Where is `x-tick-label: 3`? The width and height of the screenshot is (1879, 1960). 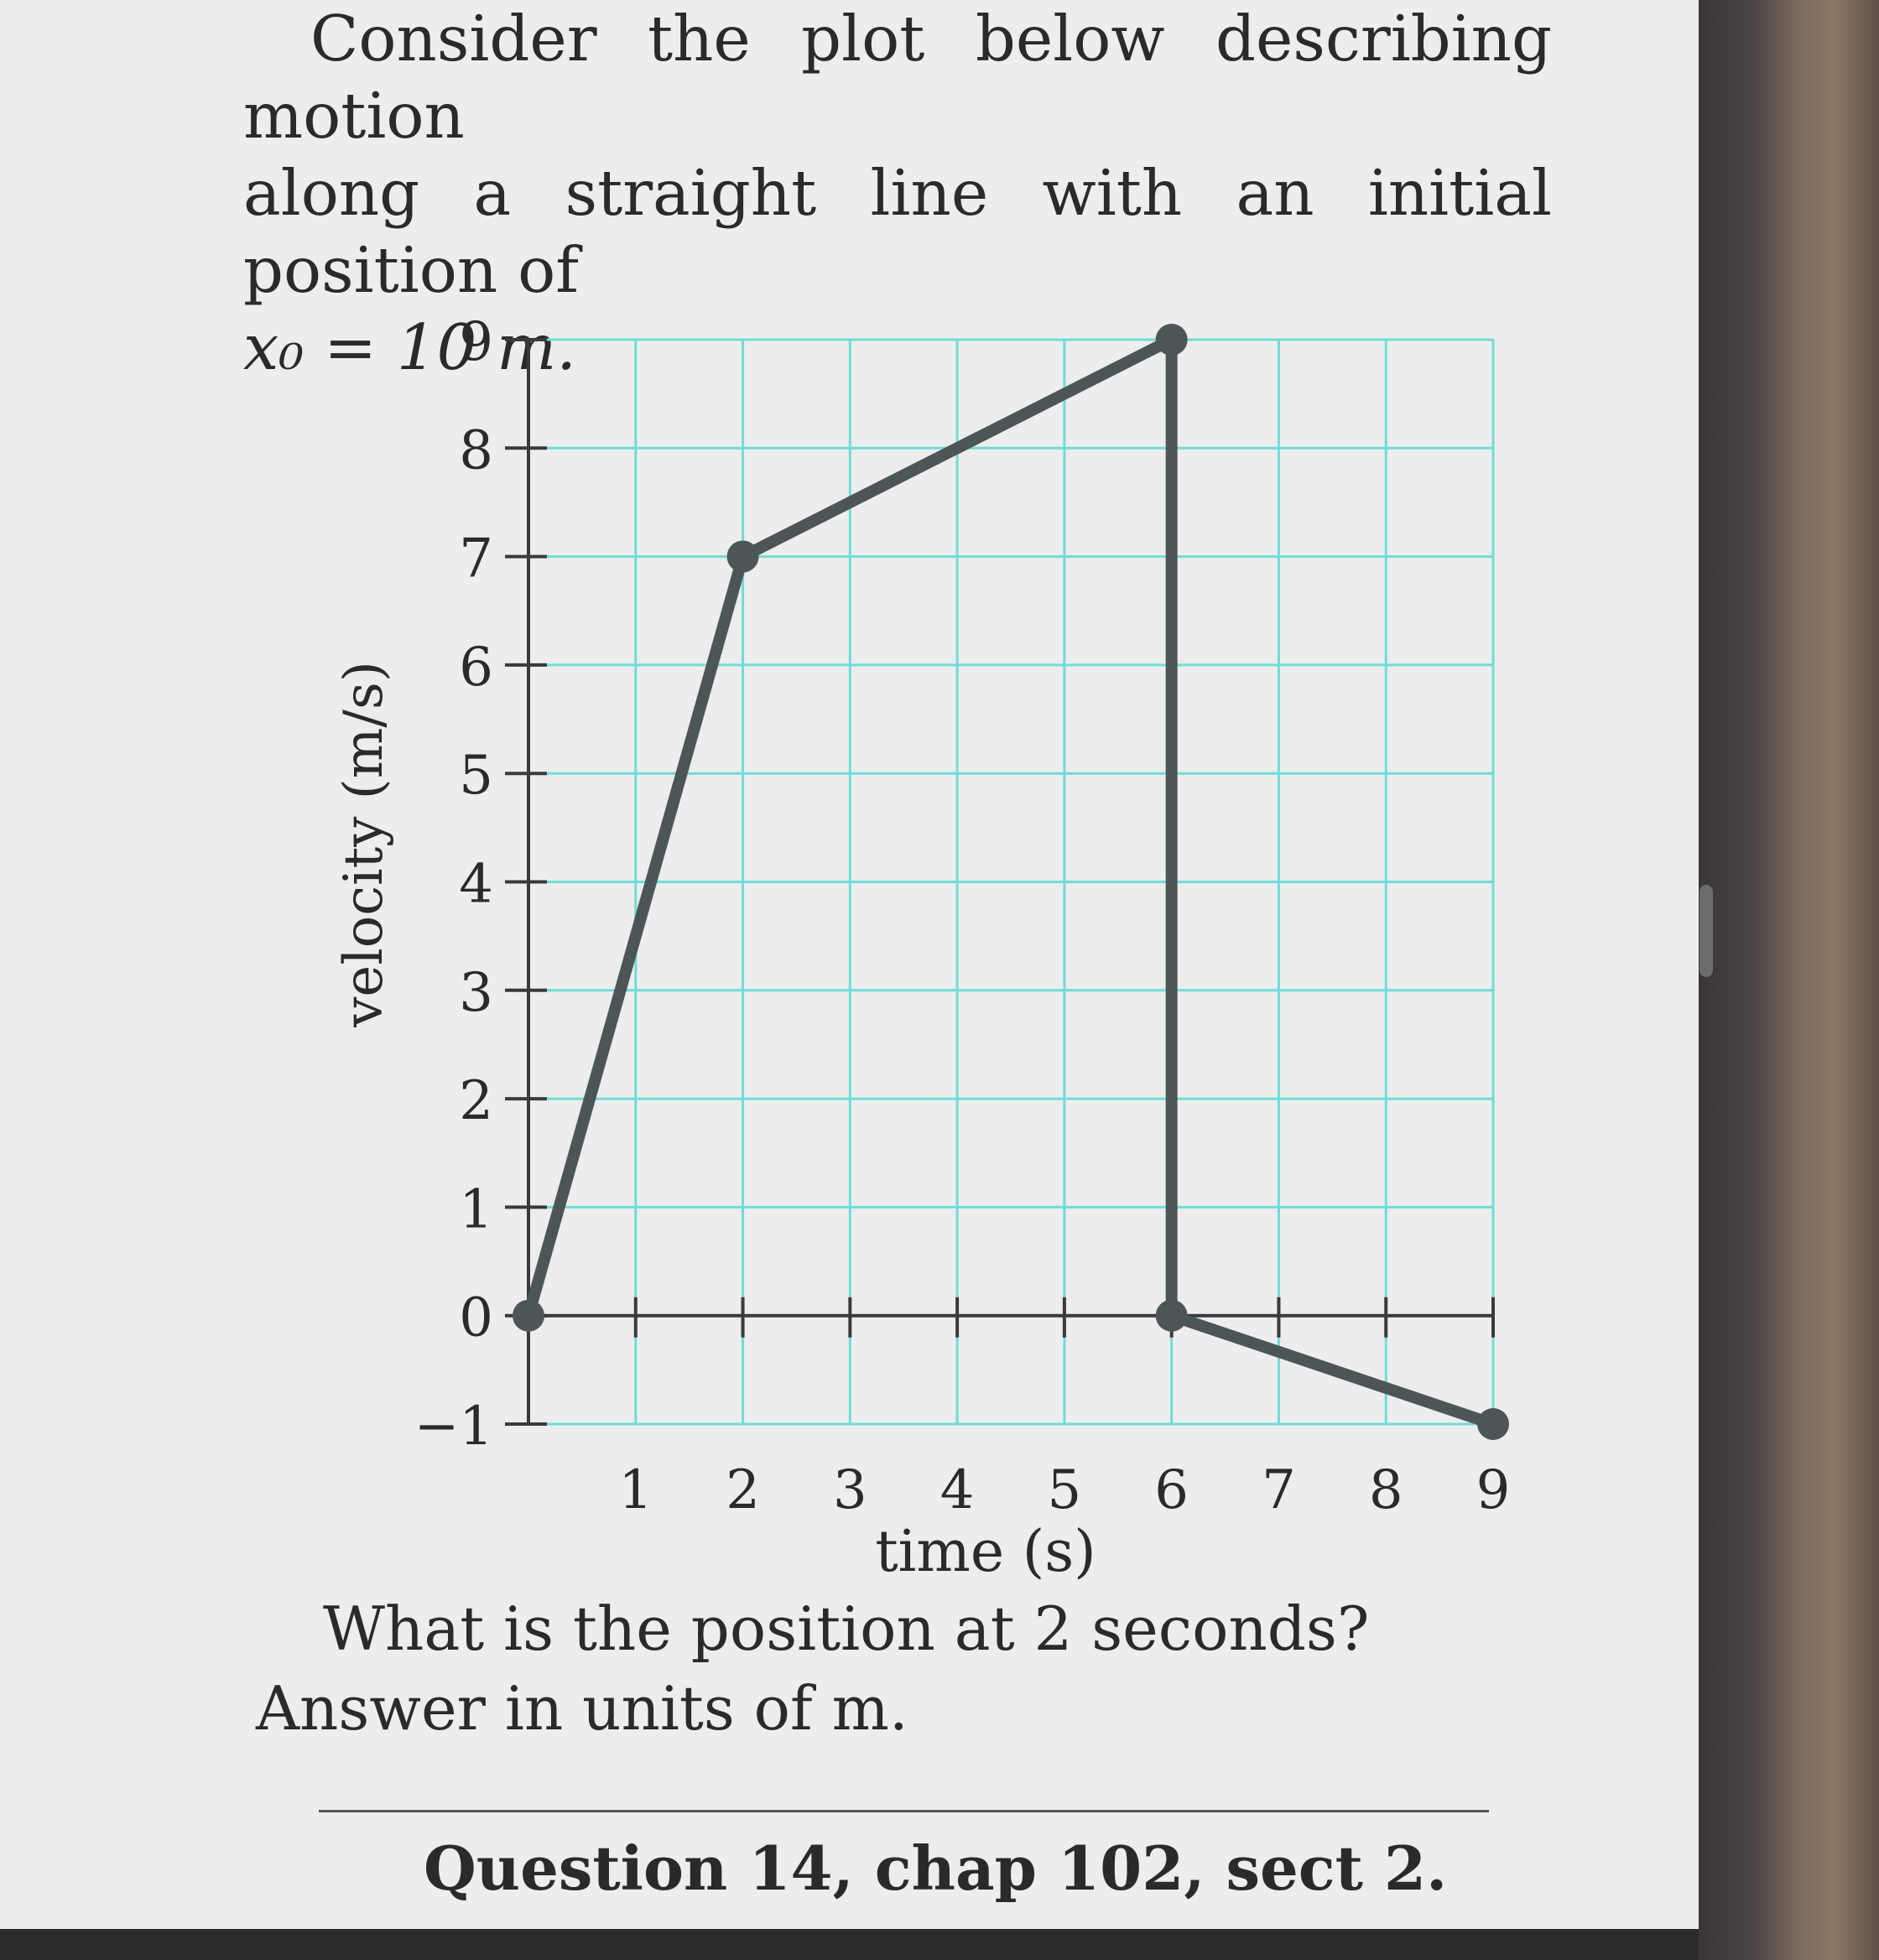
x-tick-label: 3 is located at coordinates (850, 1490).